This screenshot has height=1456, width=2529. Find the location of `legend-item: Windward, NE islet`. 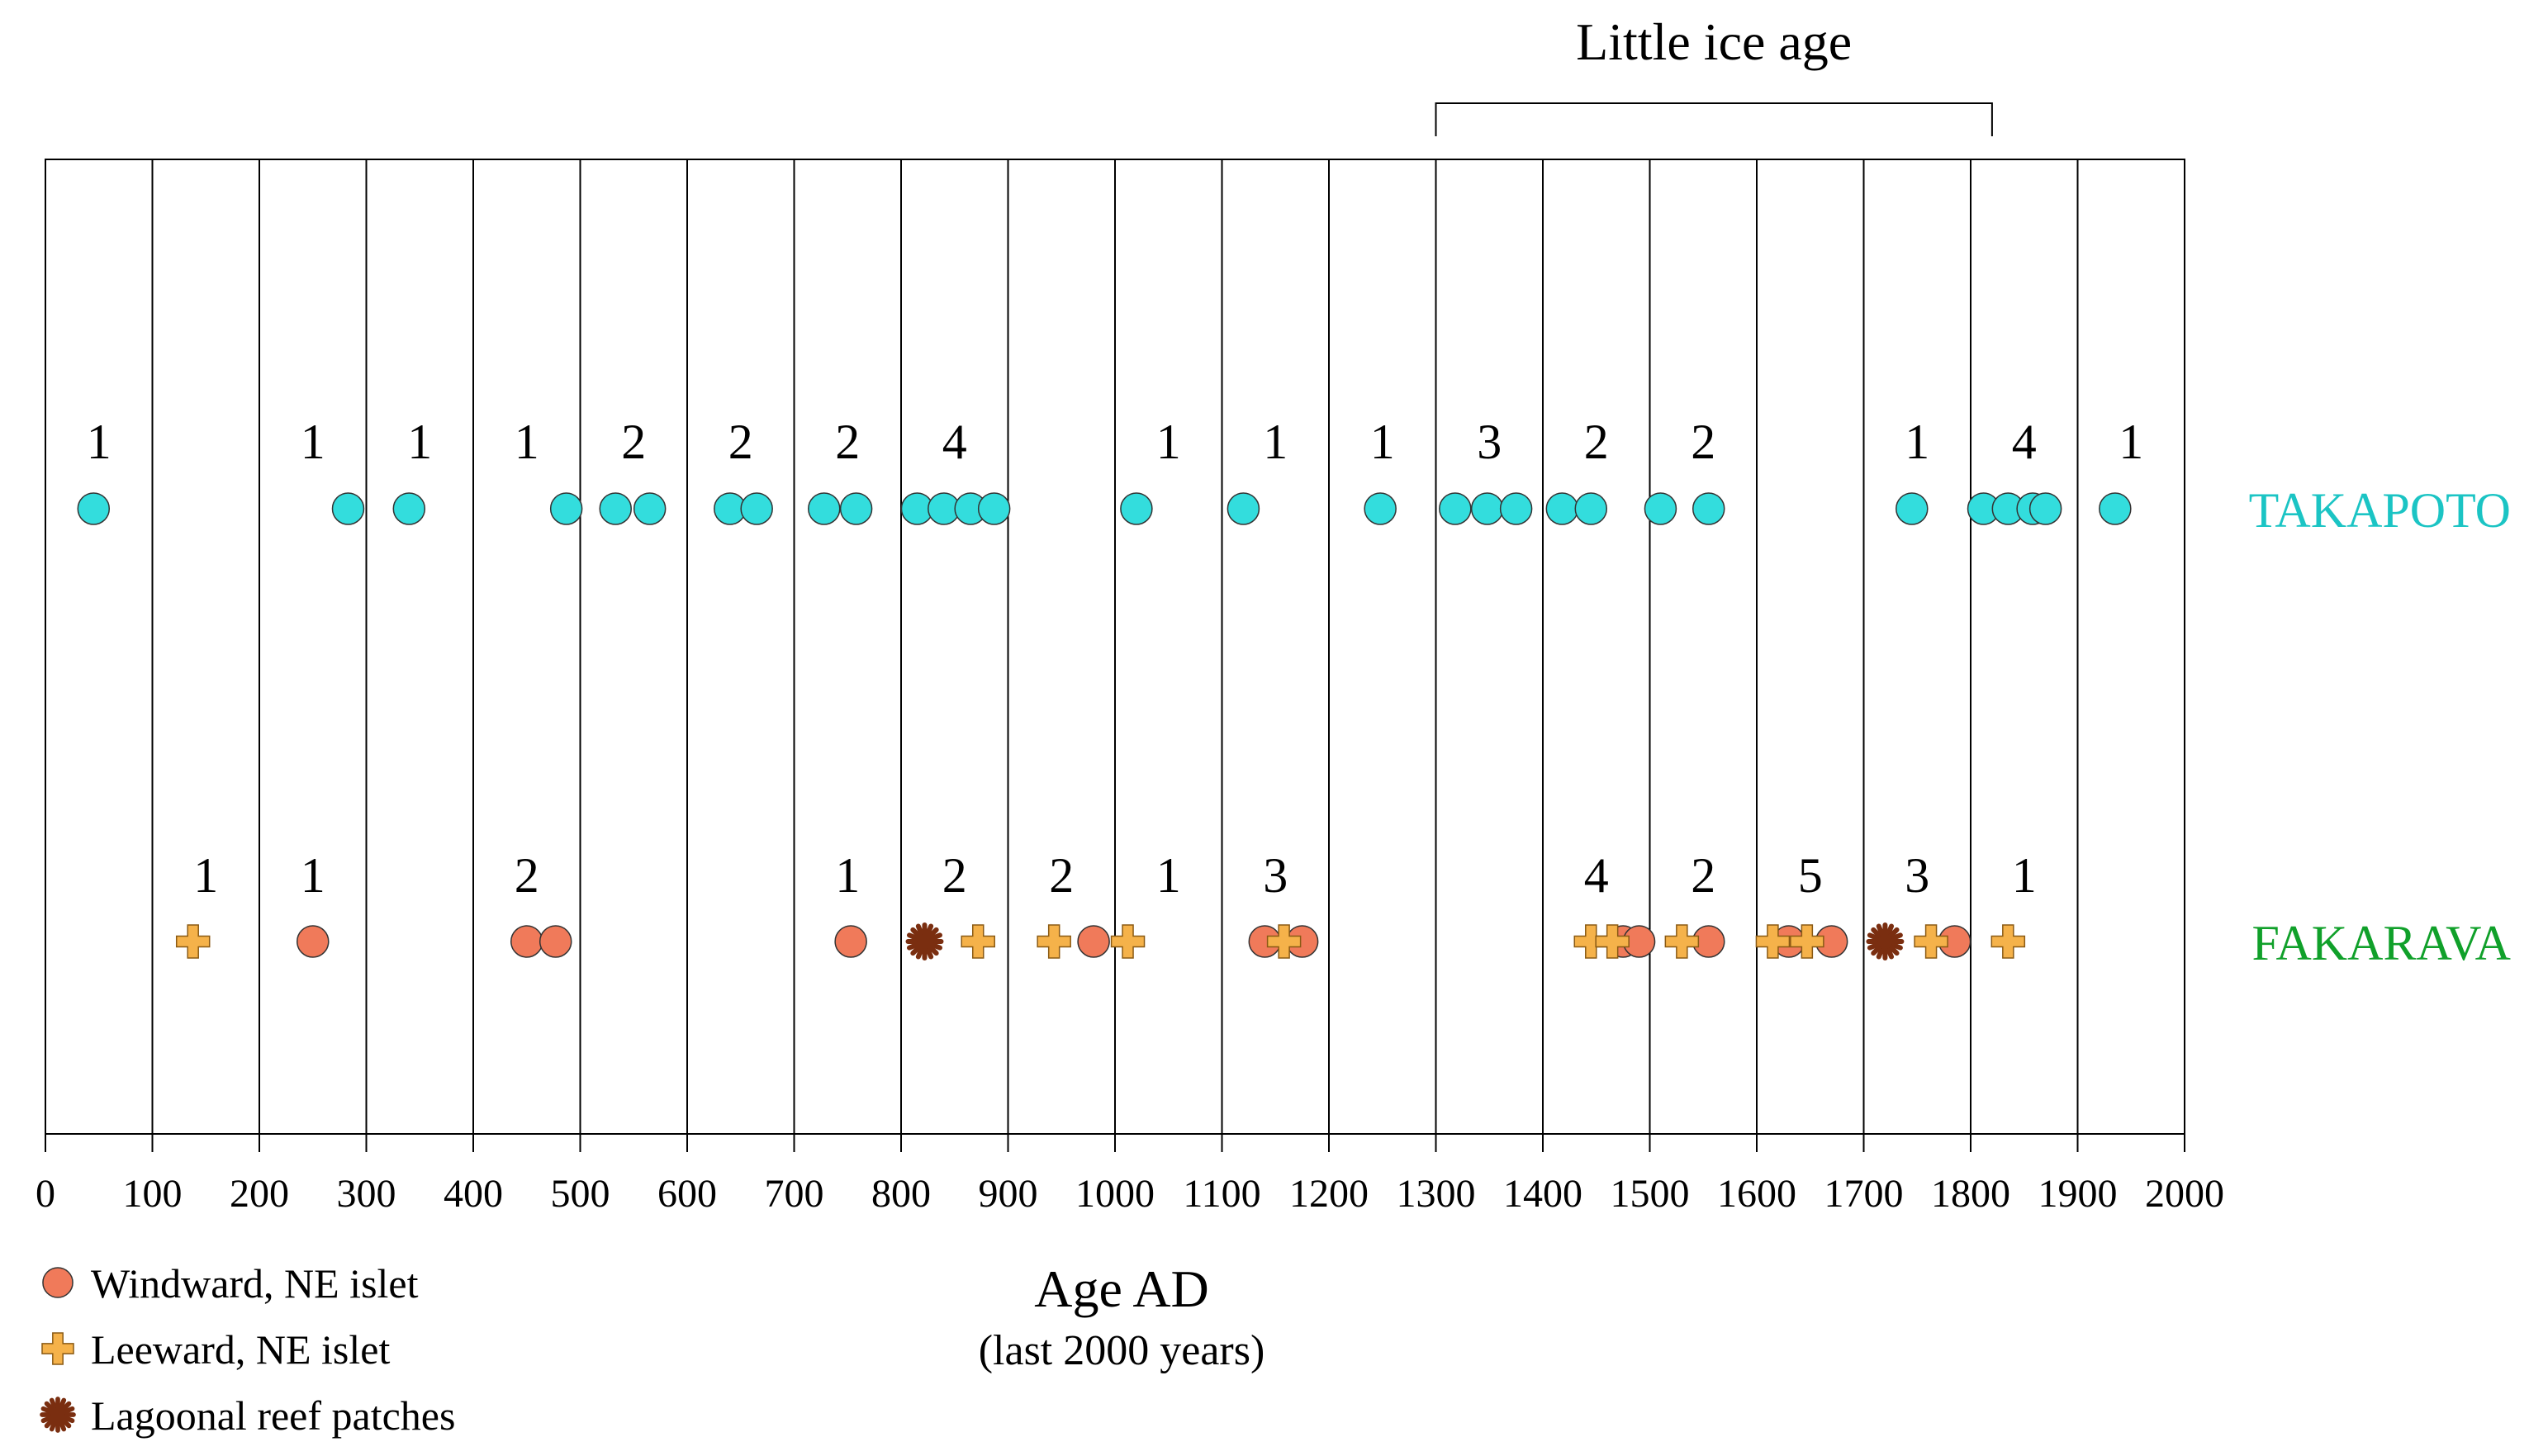

legend-item: Windward, NE islet is located at coordinates (230, 1283).